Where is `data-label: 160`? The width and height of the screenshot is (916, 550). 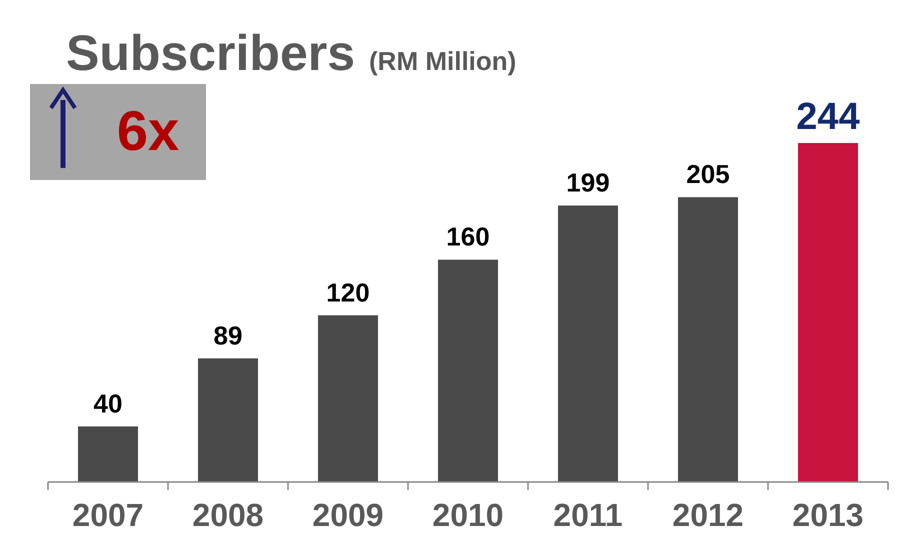
data-label: 160 is located at coordinates (468, 237).